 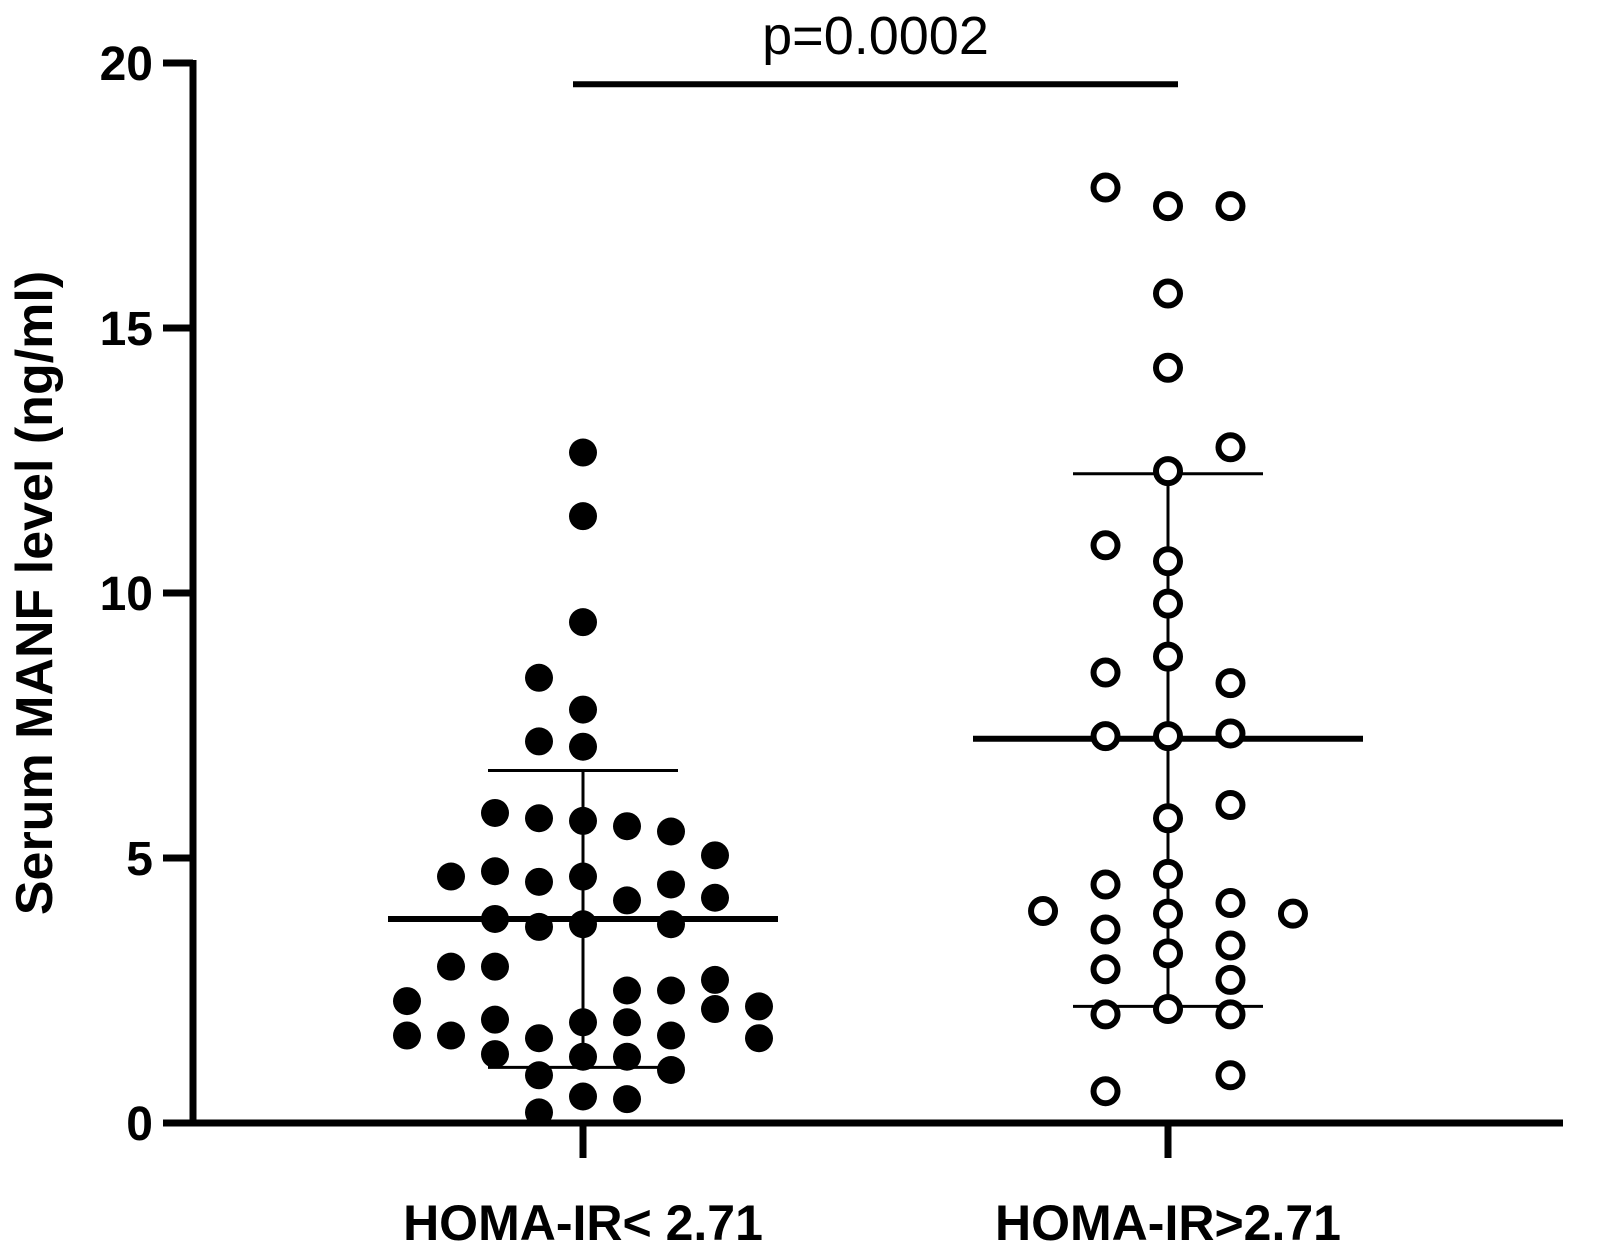 I want to click on y-tick-label: 5, so click(x=139, y=859).